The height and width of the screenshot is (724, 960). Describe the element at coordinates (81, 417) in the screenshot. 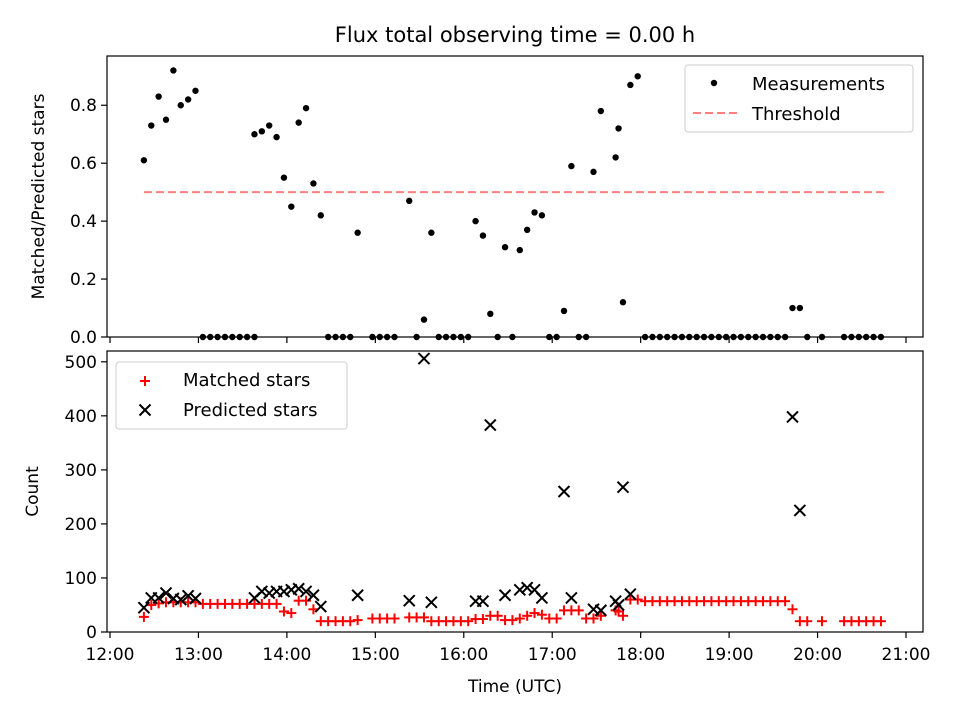

I see `y-tick-label: 400` at that location.